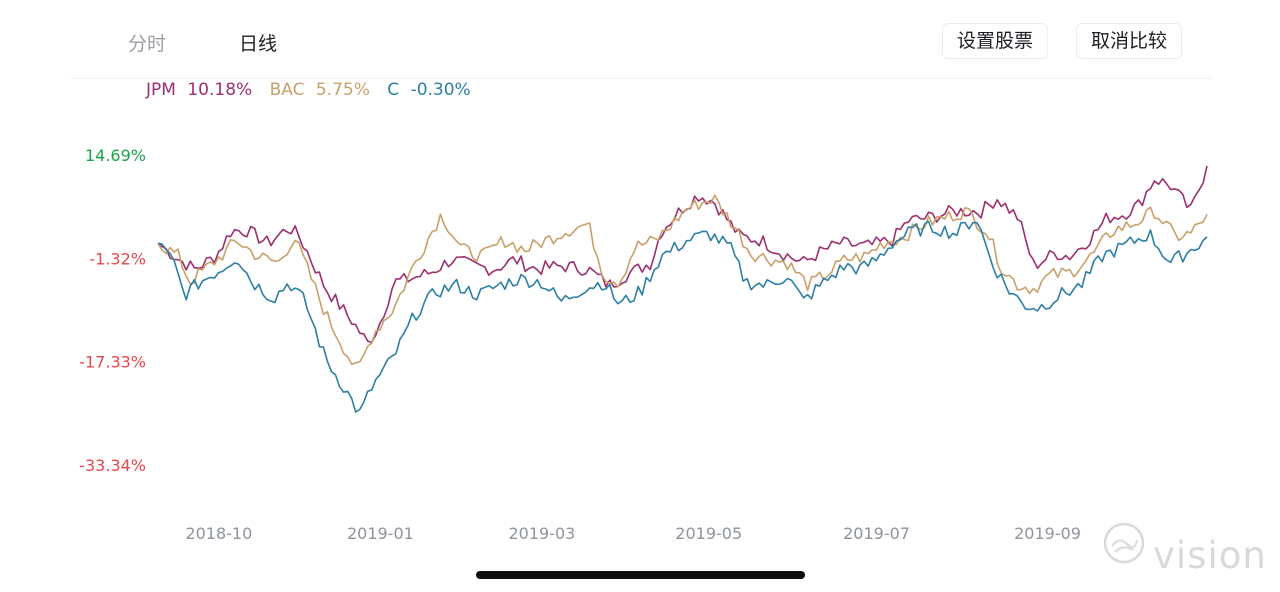  I want to click on legend-c: C -0.30%, so click(429, 90).